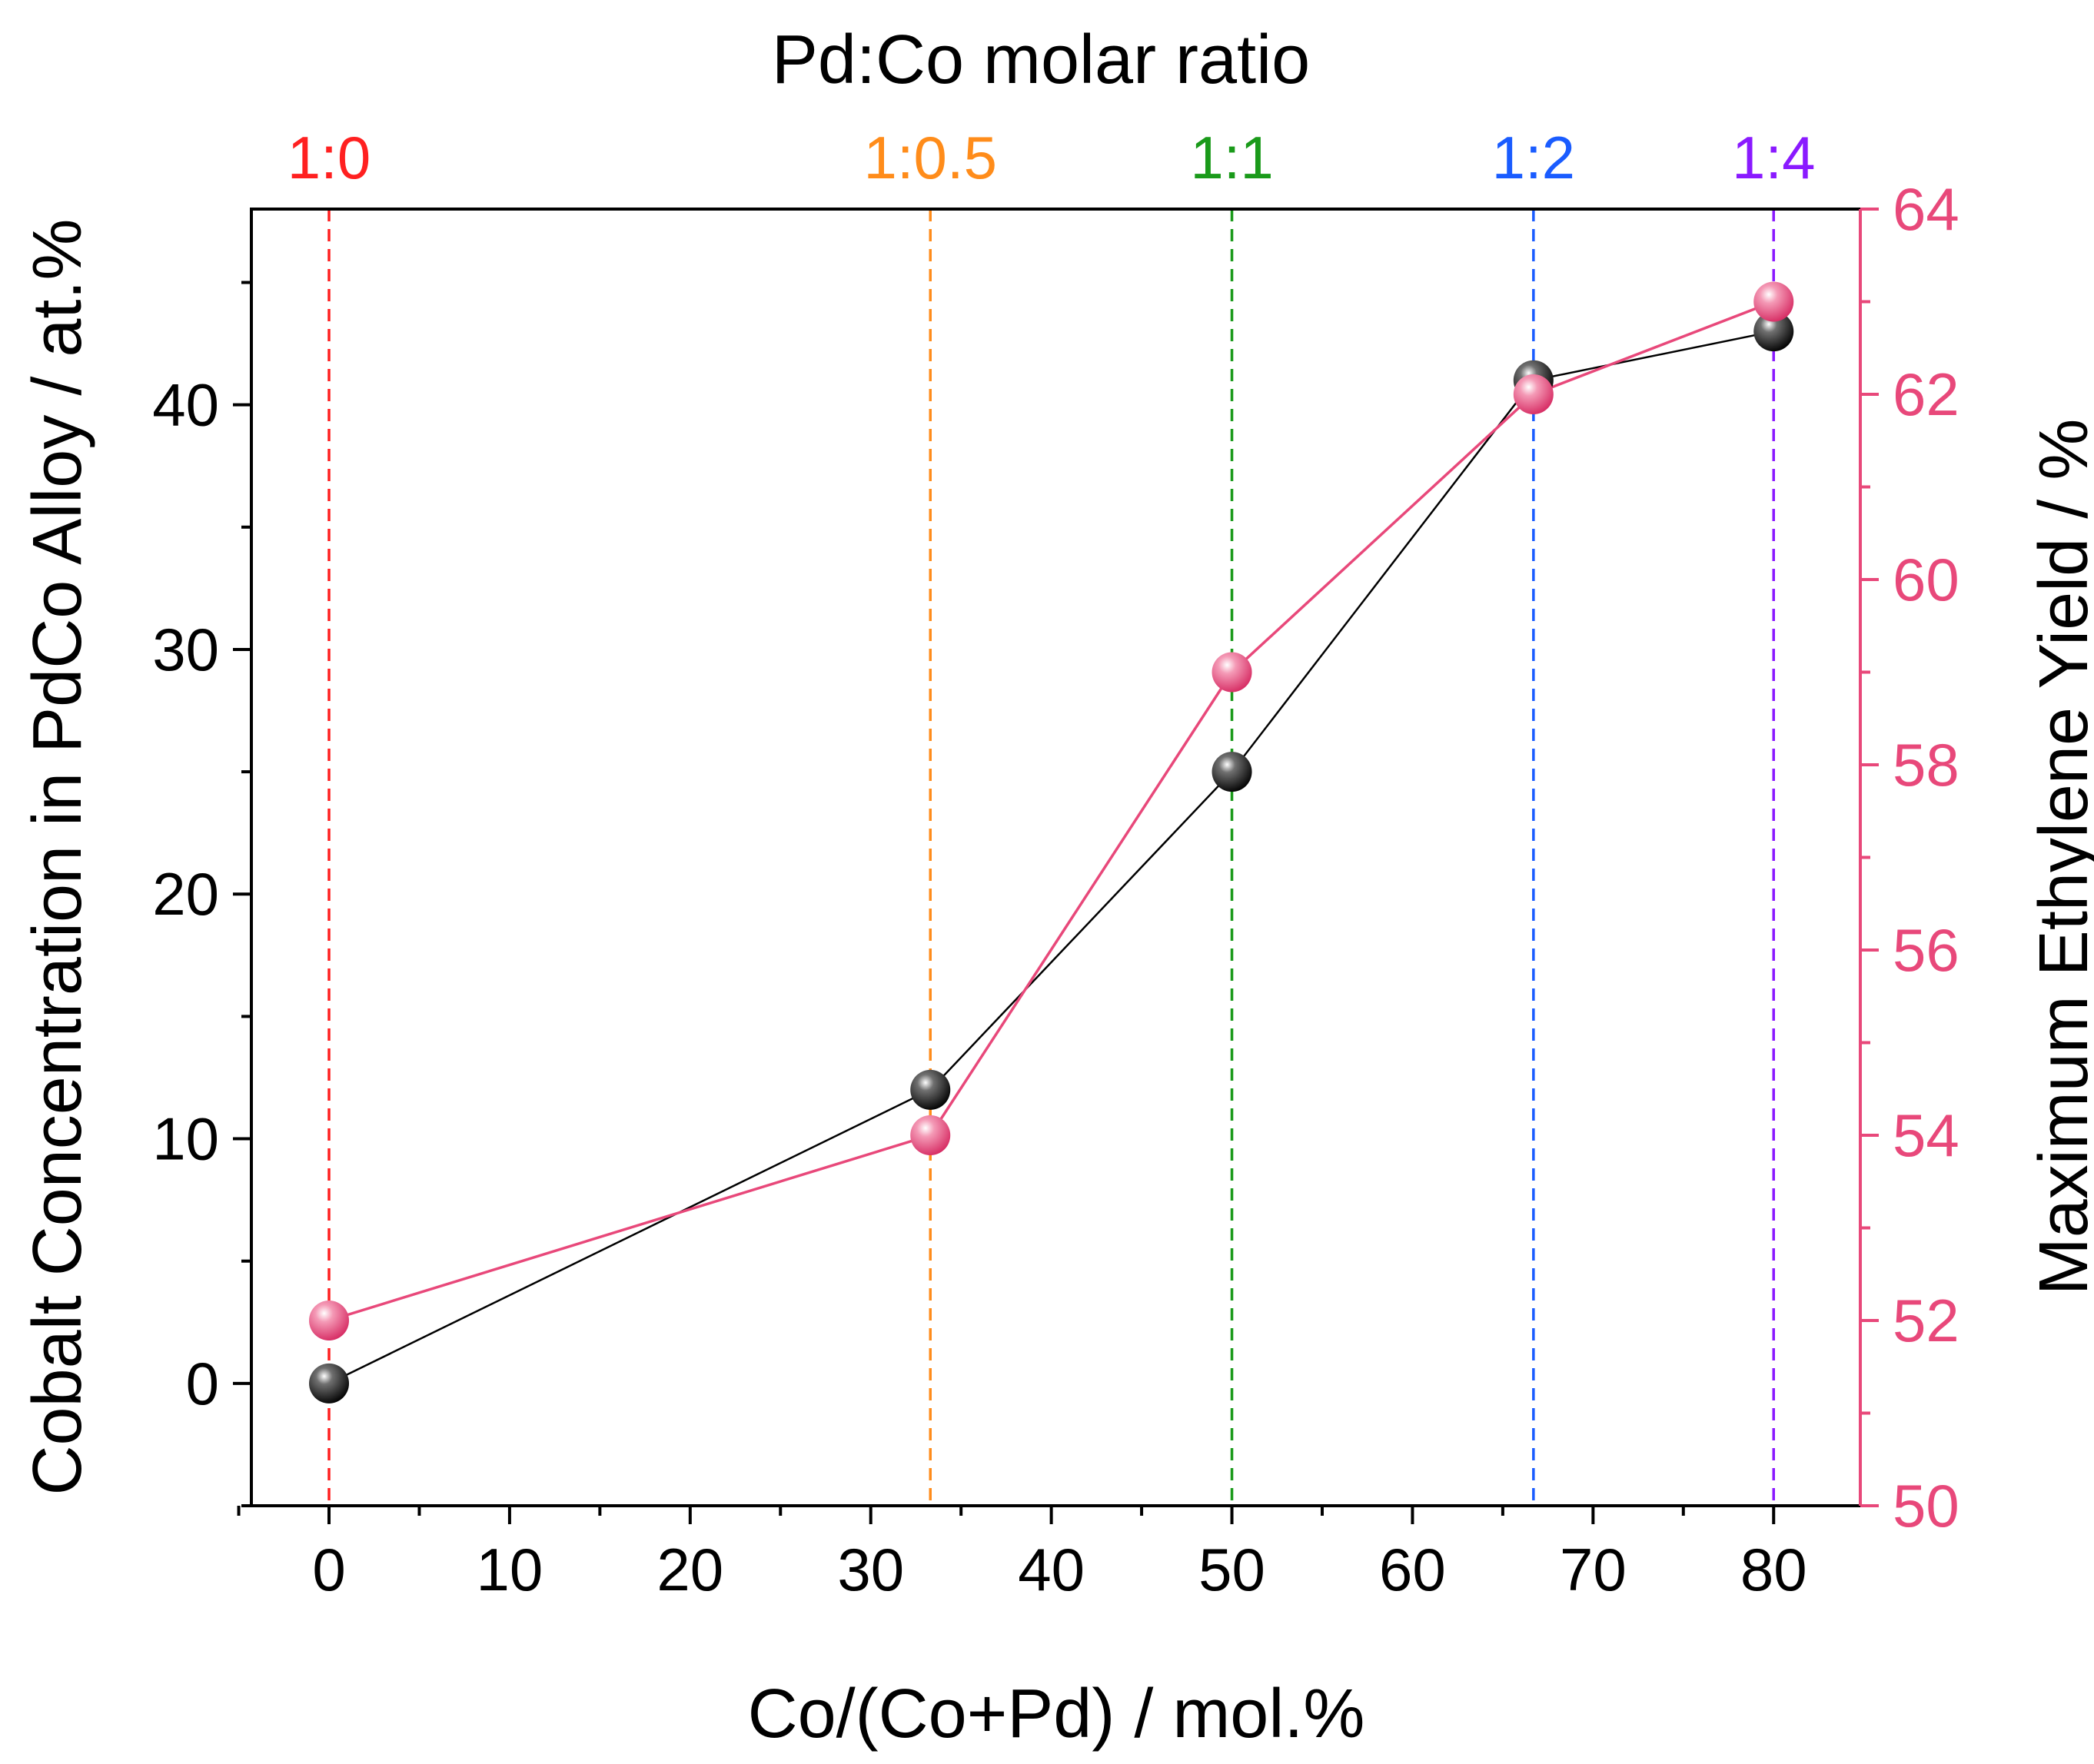 The height and width of the screenshot is (1764, 2094). I want to click on y2-tick-label: 56, so click(1926, 950).